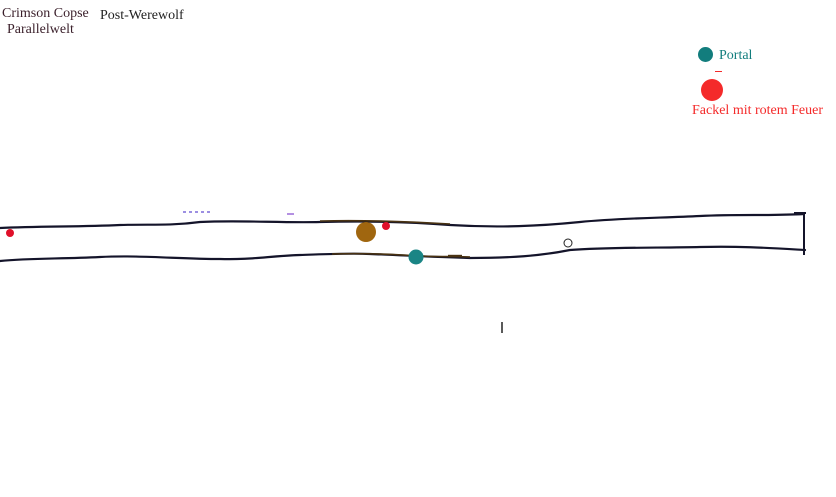 Image resolution: width=836 pixels, height=497 pixels. I want to click on state-label: Post-Werewolf, so click(142, 15).